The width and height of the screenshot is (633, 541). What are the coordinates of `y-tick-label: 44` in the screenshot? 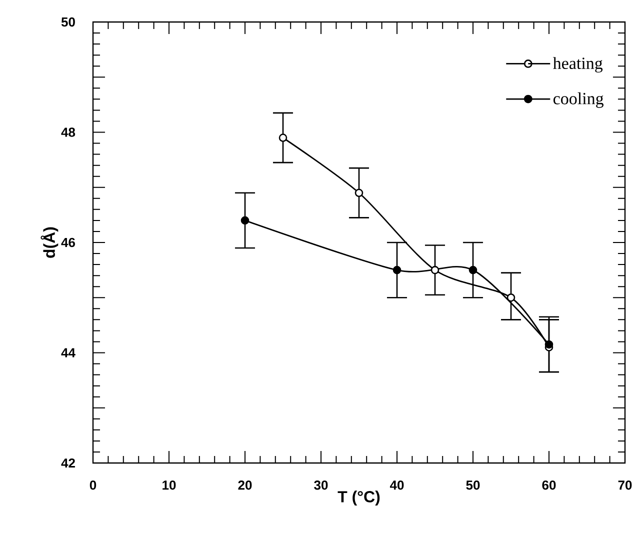 It's located at (68, 353).